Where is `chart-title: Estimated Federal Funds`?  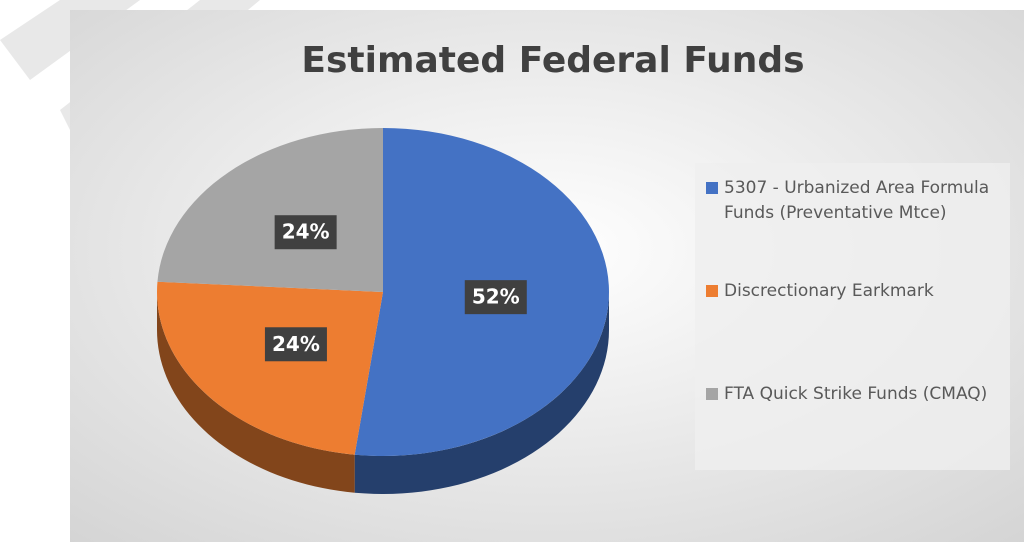
chart-title: Estimated Federal Funds is located at coordinates (552, 60).